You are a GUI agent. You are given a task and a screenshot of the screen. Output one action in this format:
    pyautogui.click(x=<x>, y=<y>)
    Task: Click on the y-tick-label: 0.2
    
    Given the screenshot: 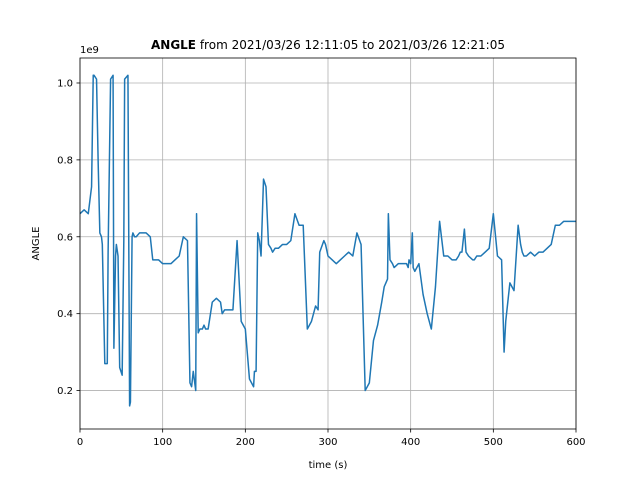 What is the action you would take?
    pyautogui.click(x=65, y=391)
    